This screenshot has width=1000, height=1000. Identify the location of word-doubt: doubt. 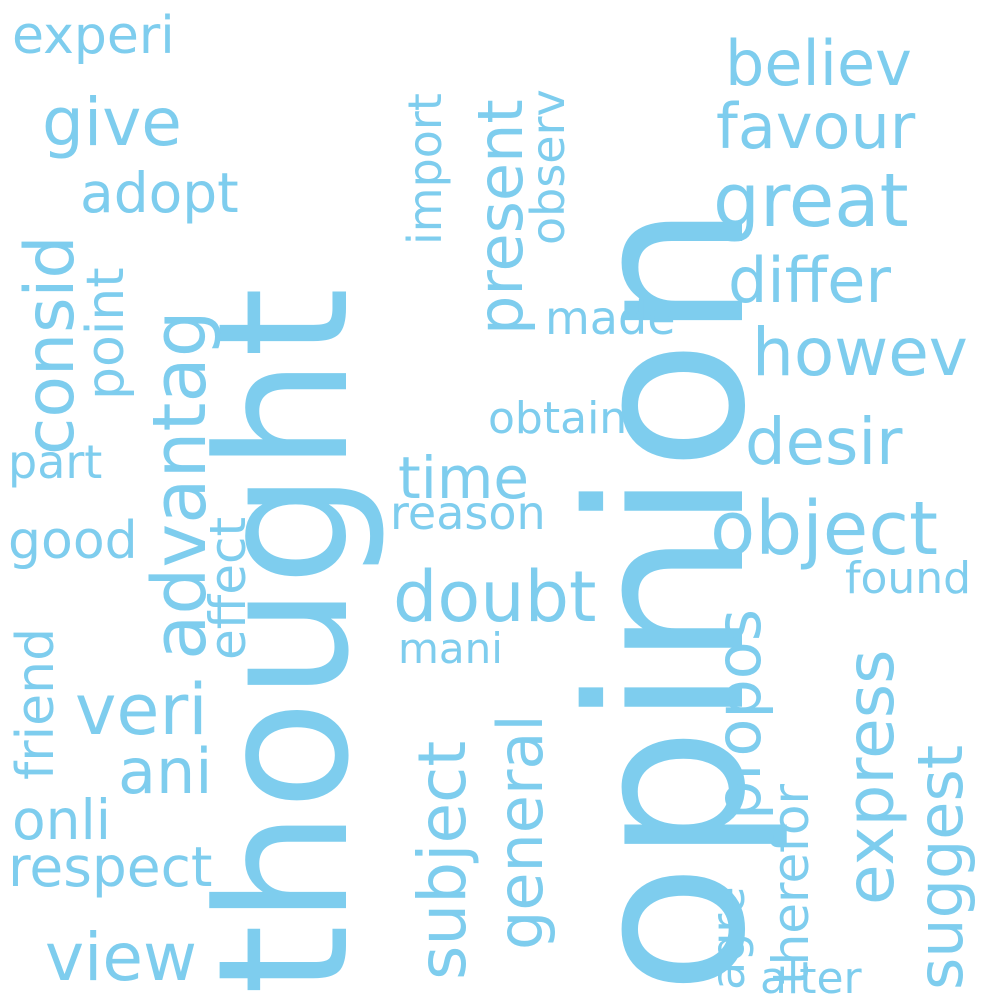
(495, 597).